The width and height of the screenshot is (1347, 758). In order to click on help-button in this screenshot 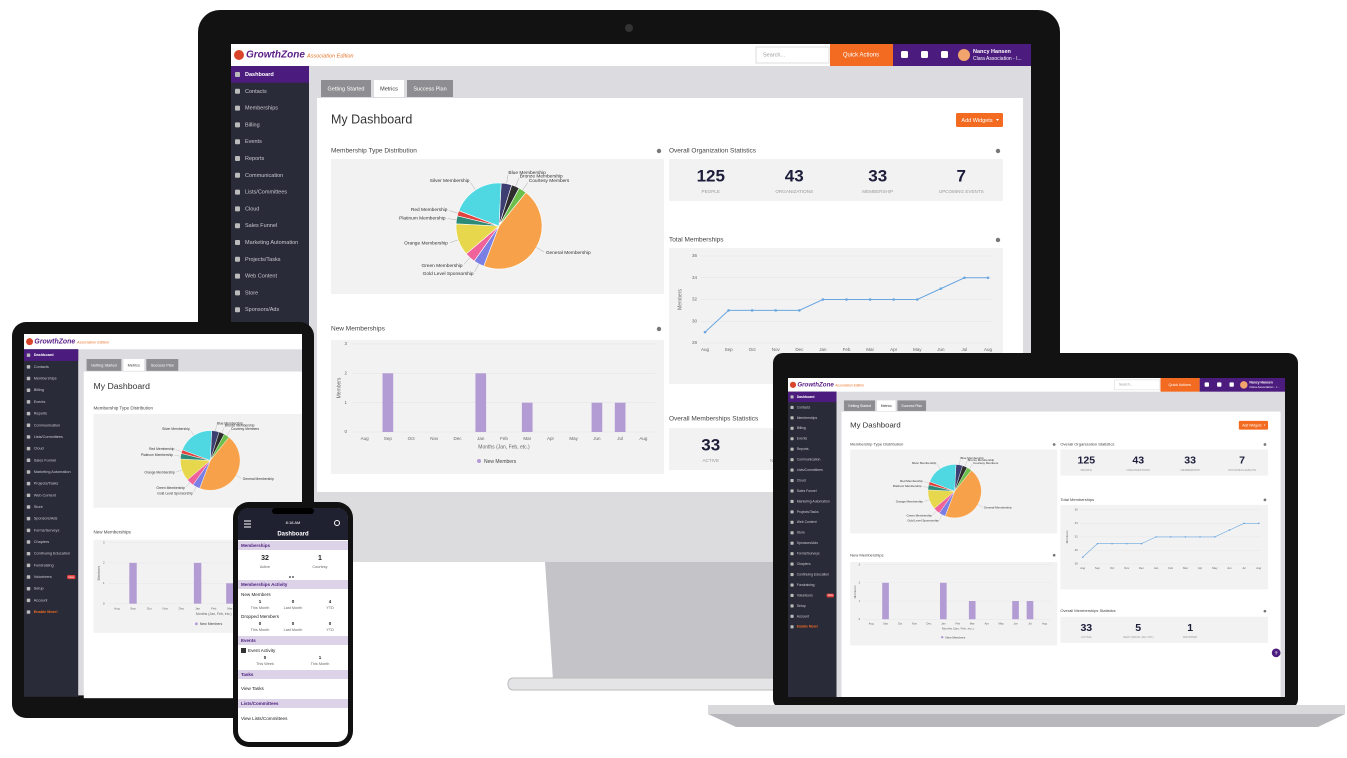, I will do `click(1276, 653)`.